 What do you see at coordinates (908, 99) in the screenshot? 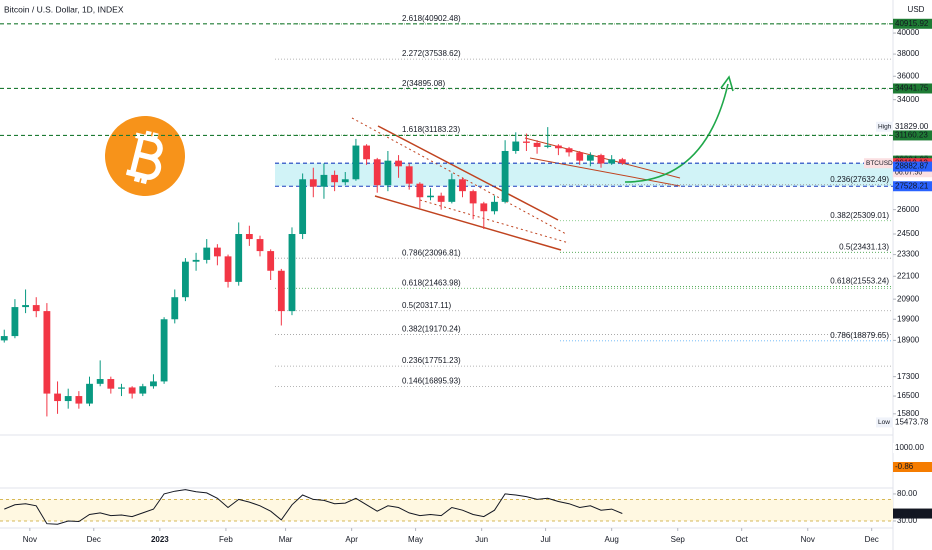
I see `y-tick-label: 34000` at bounding box center [908, 99].